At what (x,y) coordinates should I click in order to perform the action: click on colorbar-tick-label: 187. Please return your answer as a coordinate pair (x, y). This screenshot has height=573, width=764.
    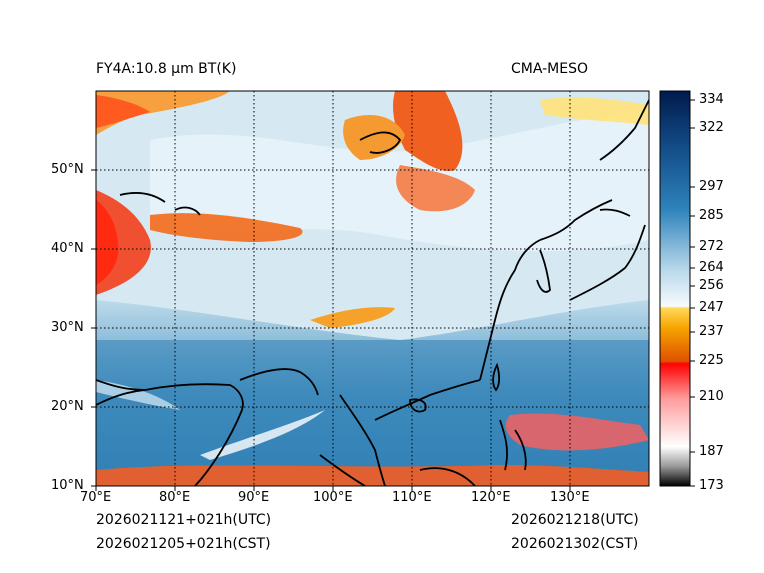
    Looking at the image, I should click on (711, 451).